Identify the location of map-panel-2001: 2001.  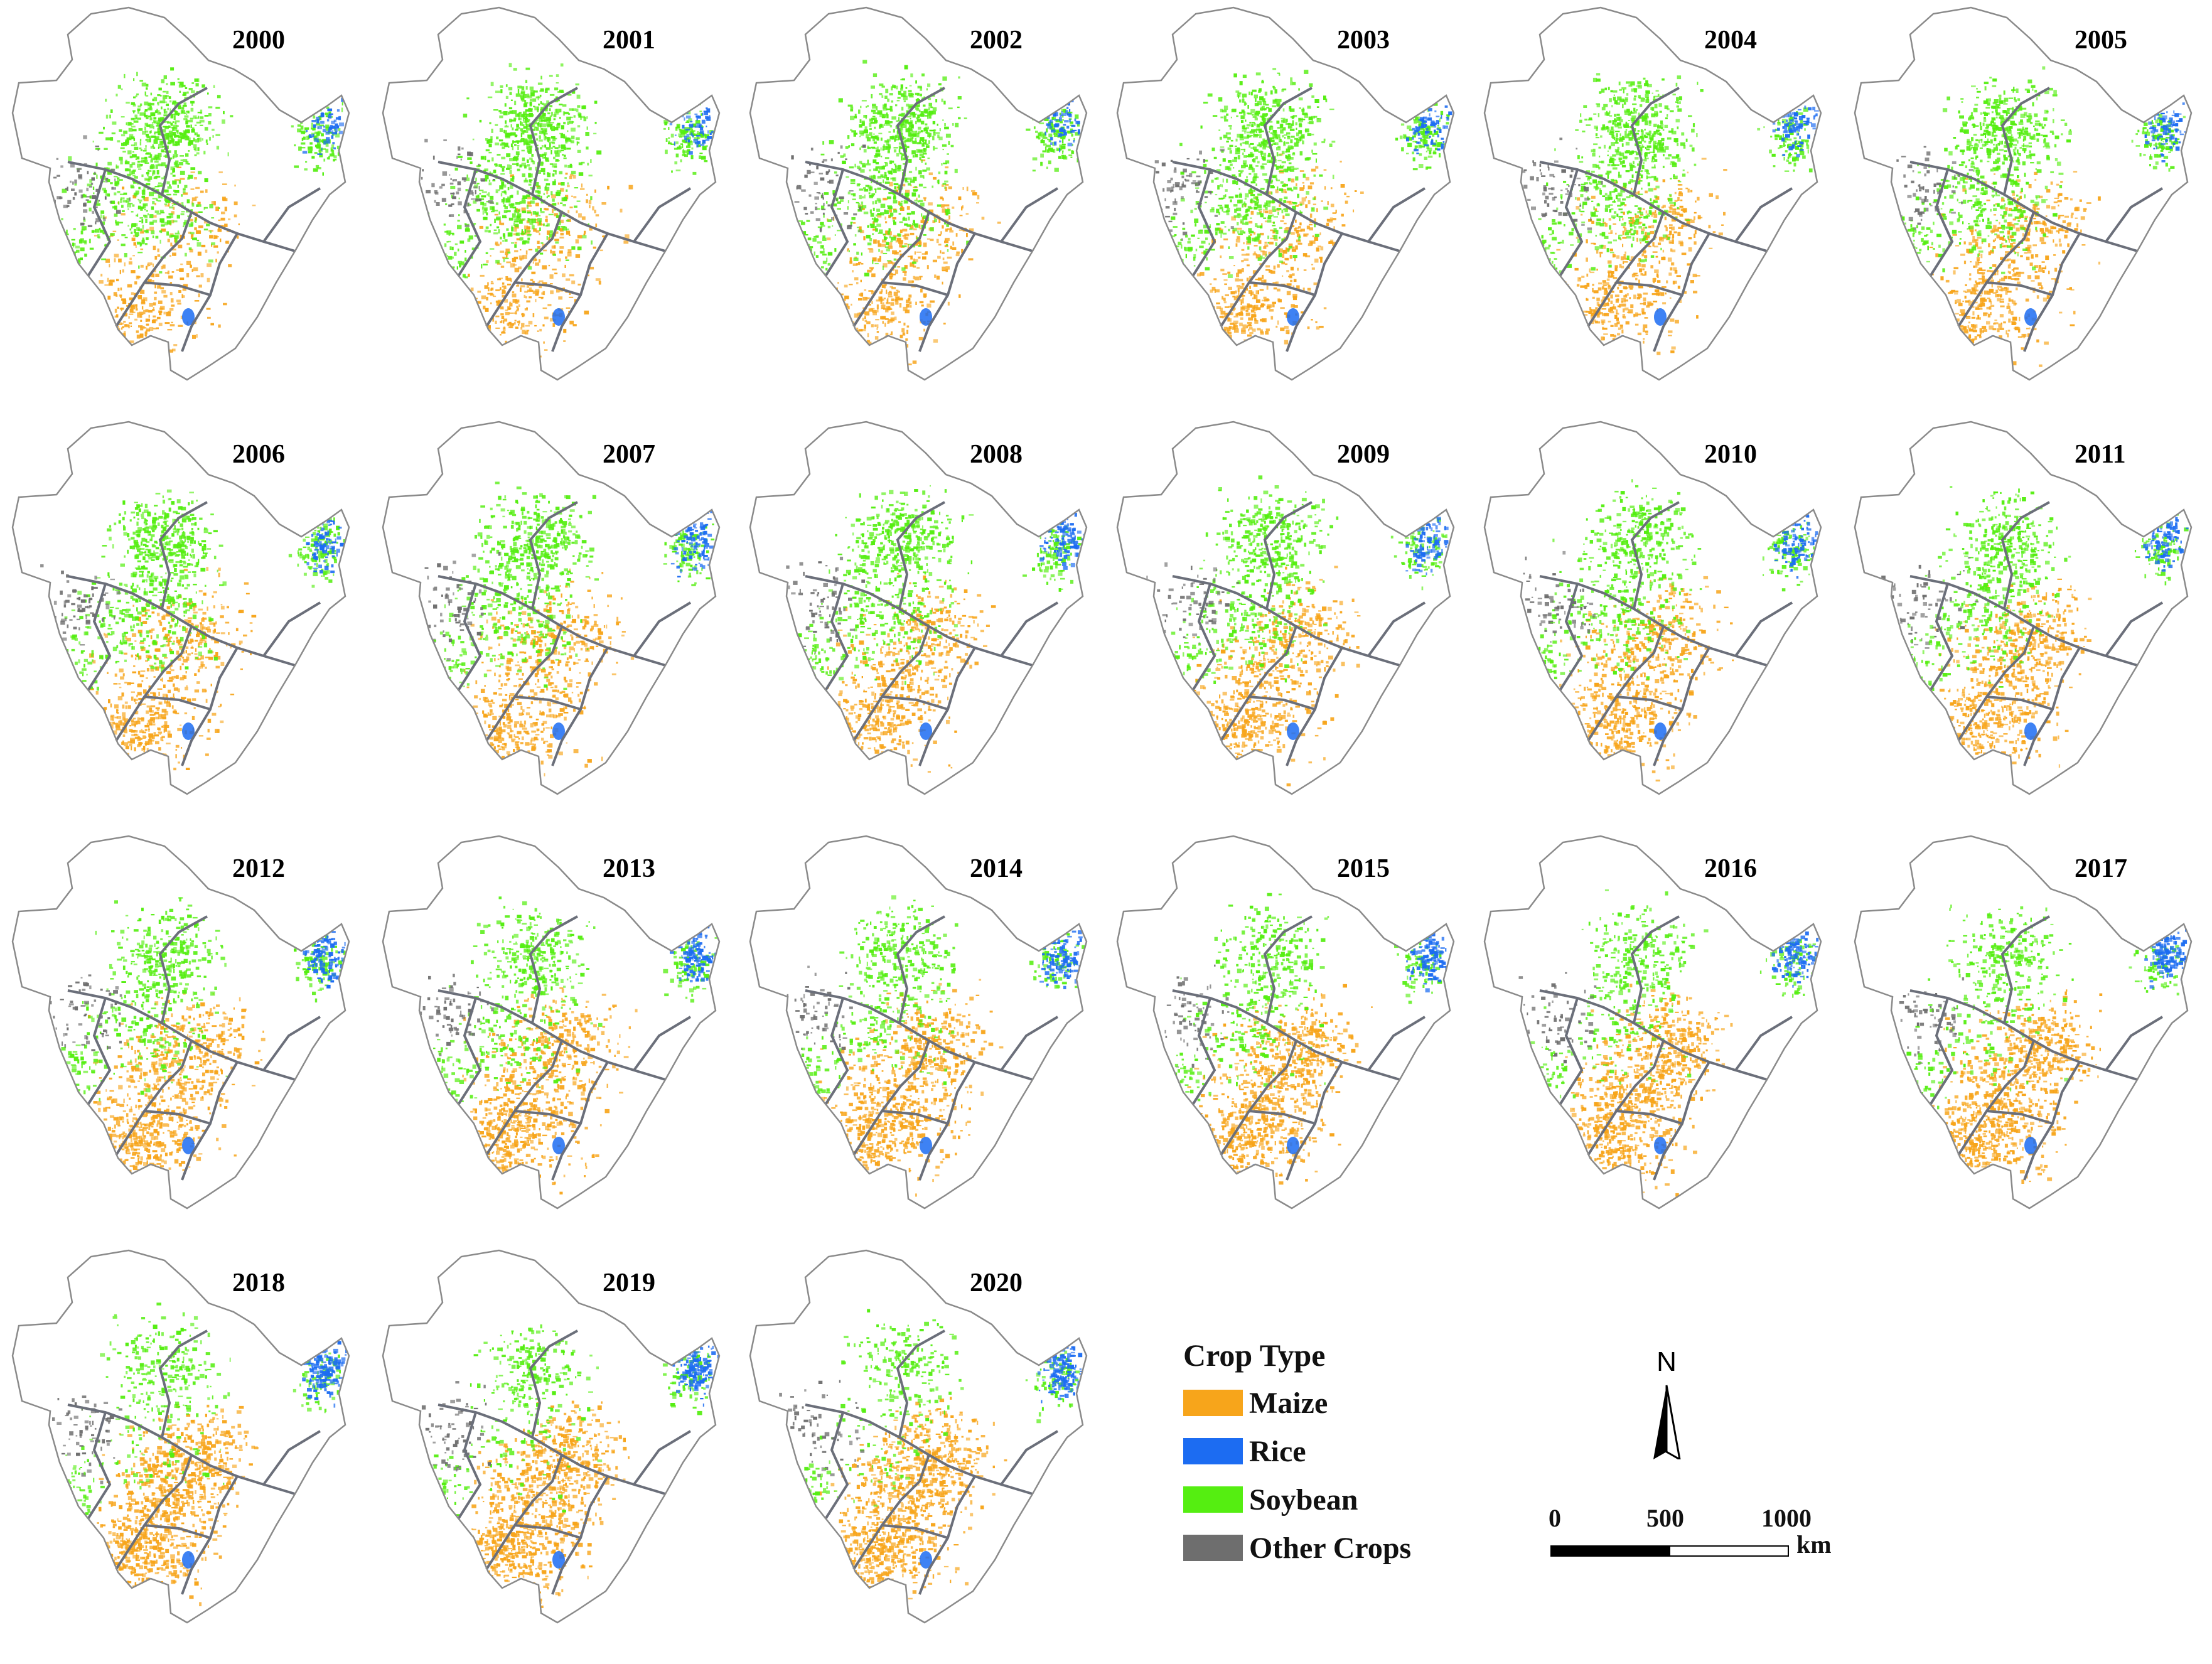
(552, 201).